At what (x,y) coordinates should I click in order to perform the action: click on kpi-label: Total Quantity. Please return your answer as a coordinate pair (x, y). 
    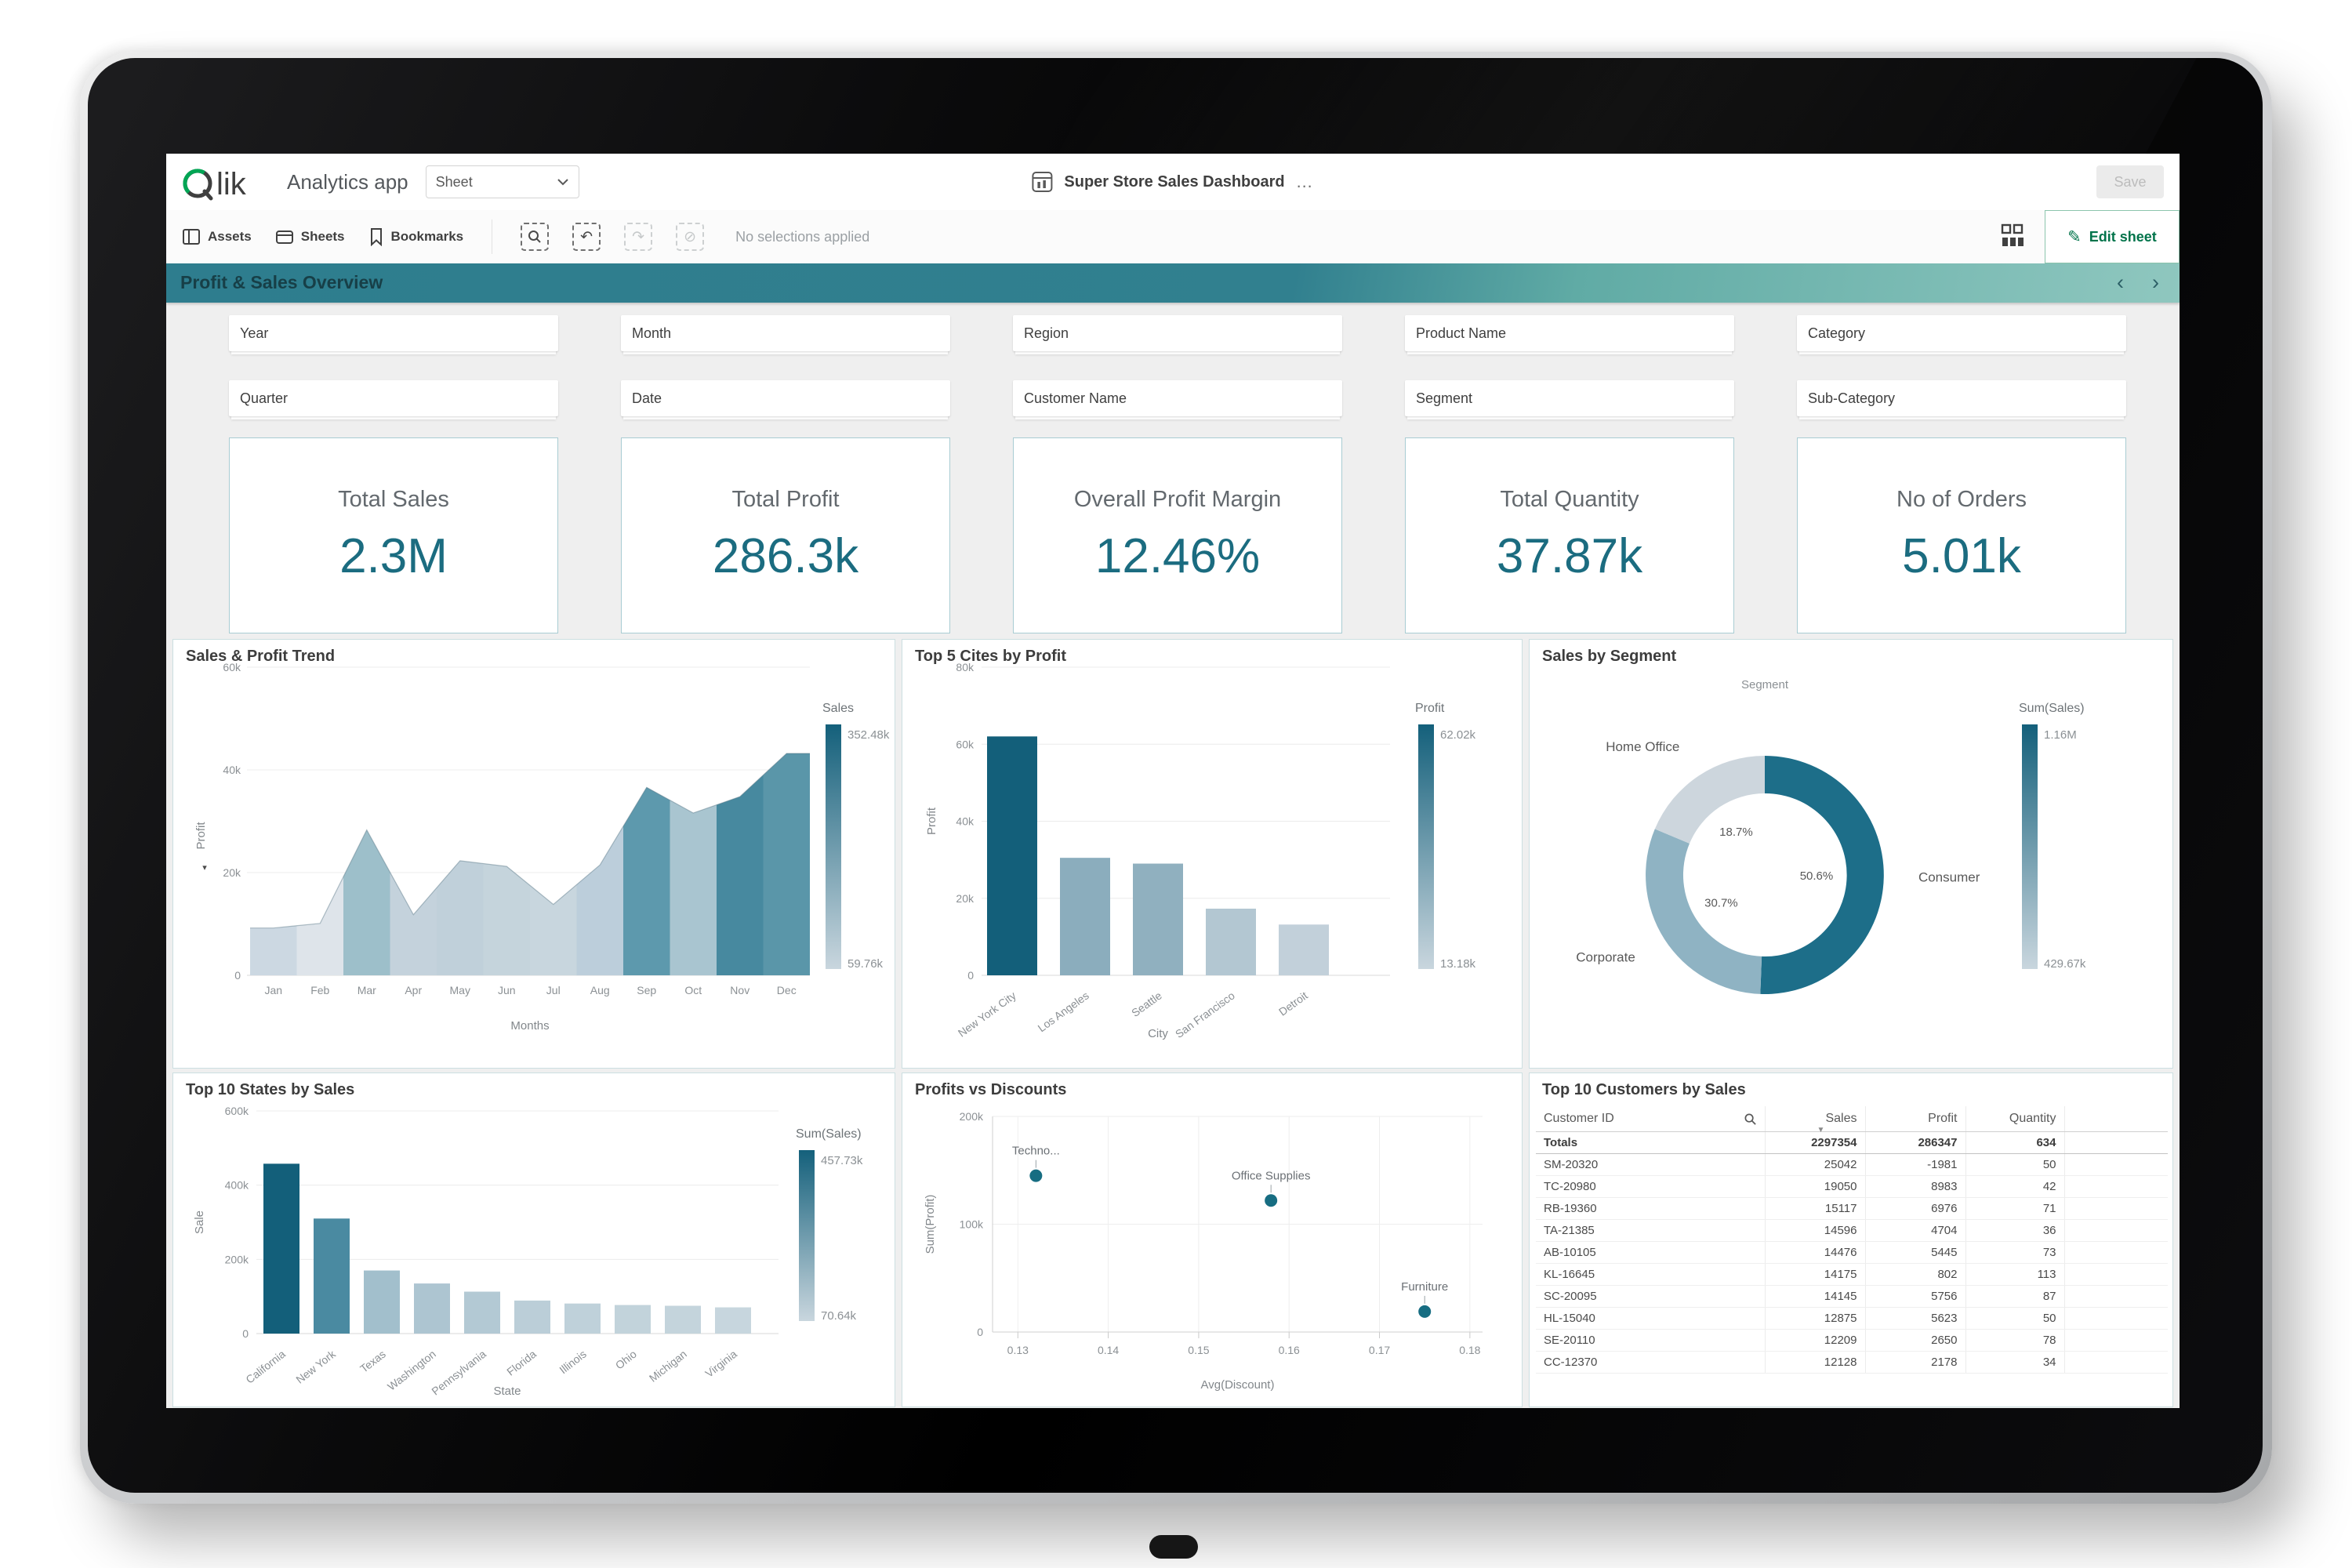
    Looking at the image, I should click on (1569, 500).